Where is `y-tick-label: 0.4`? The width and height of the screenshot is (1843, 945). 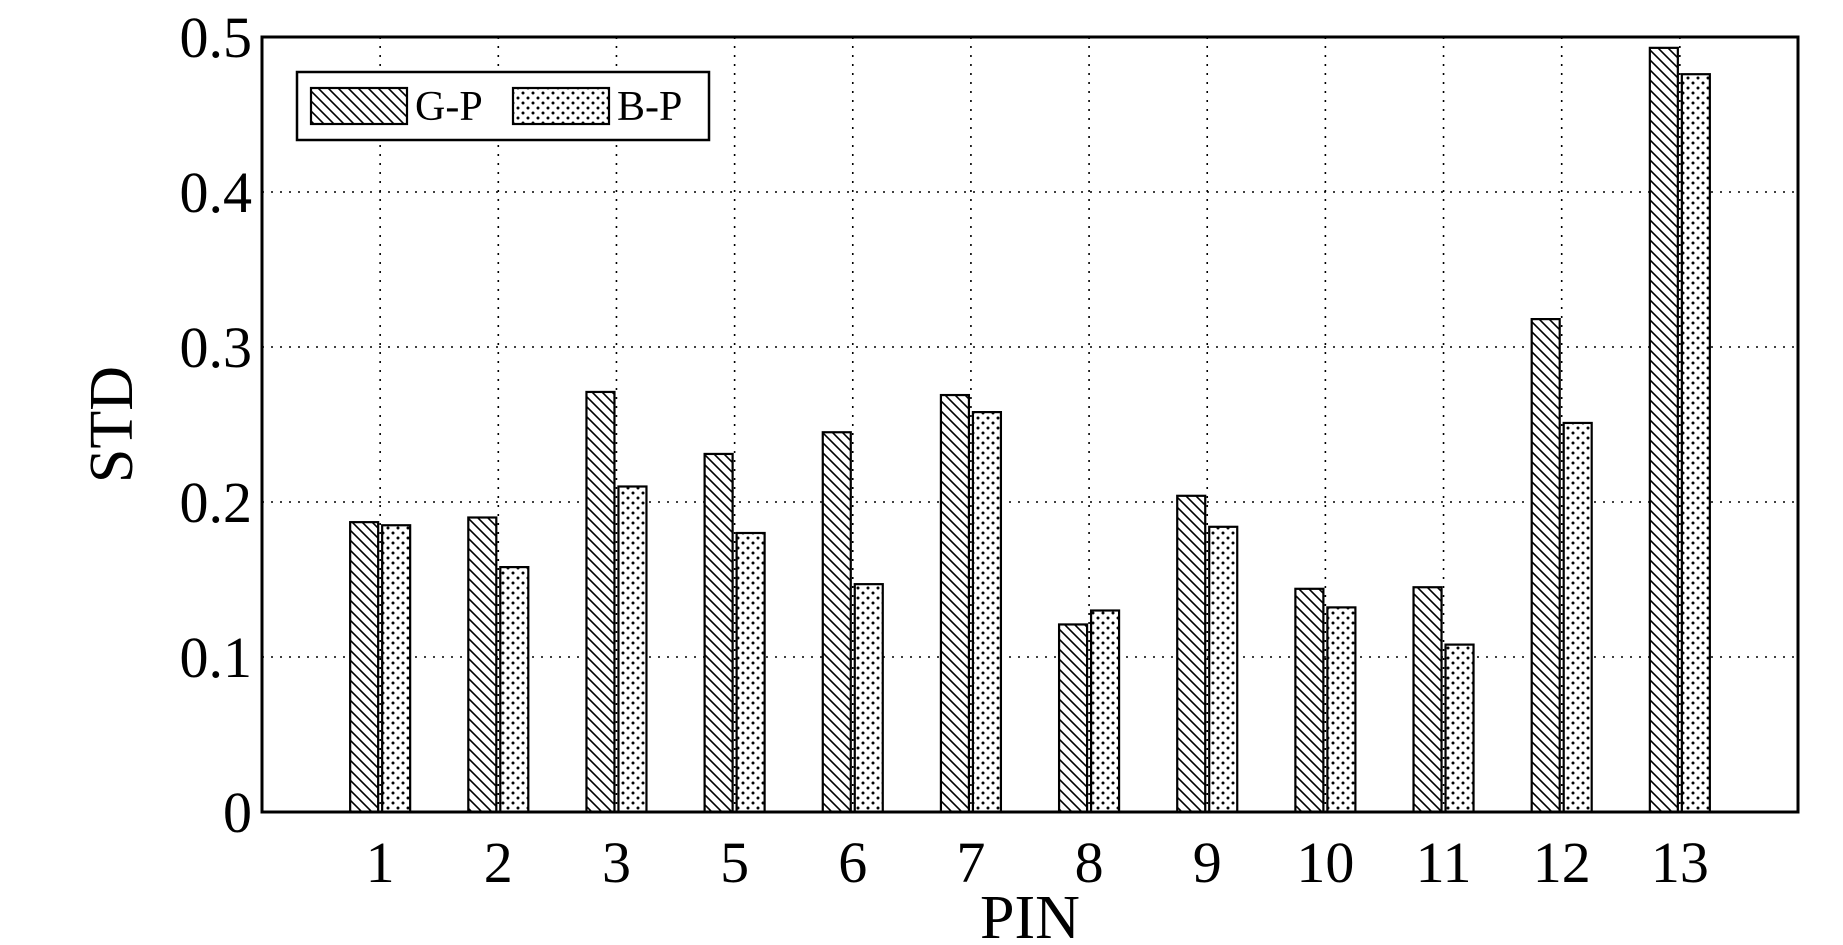 y-tick-label: 0.4 is located at coordinates (216, 192).